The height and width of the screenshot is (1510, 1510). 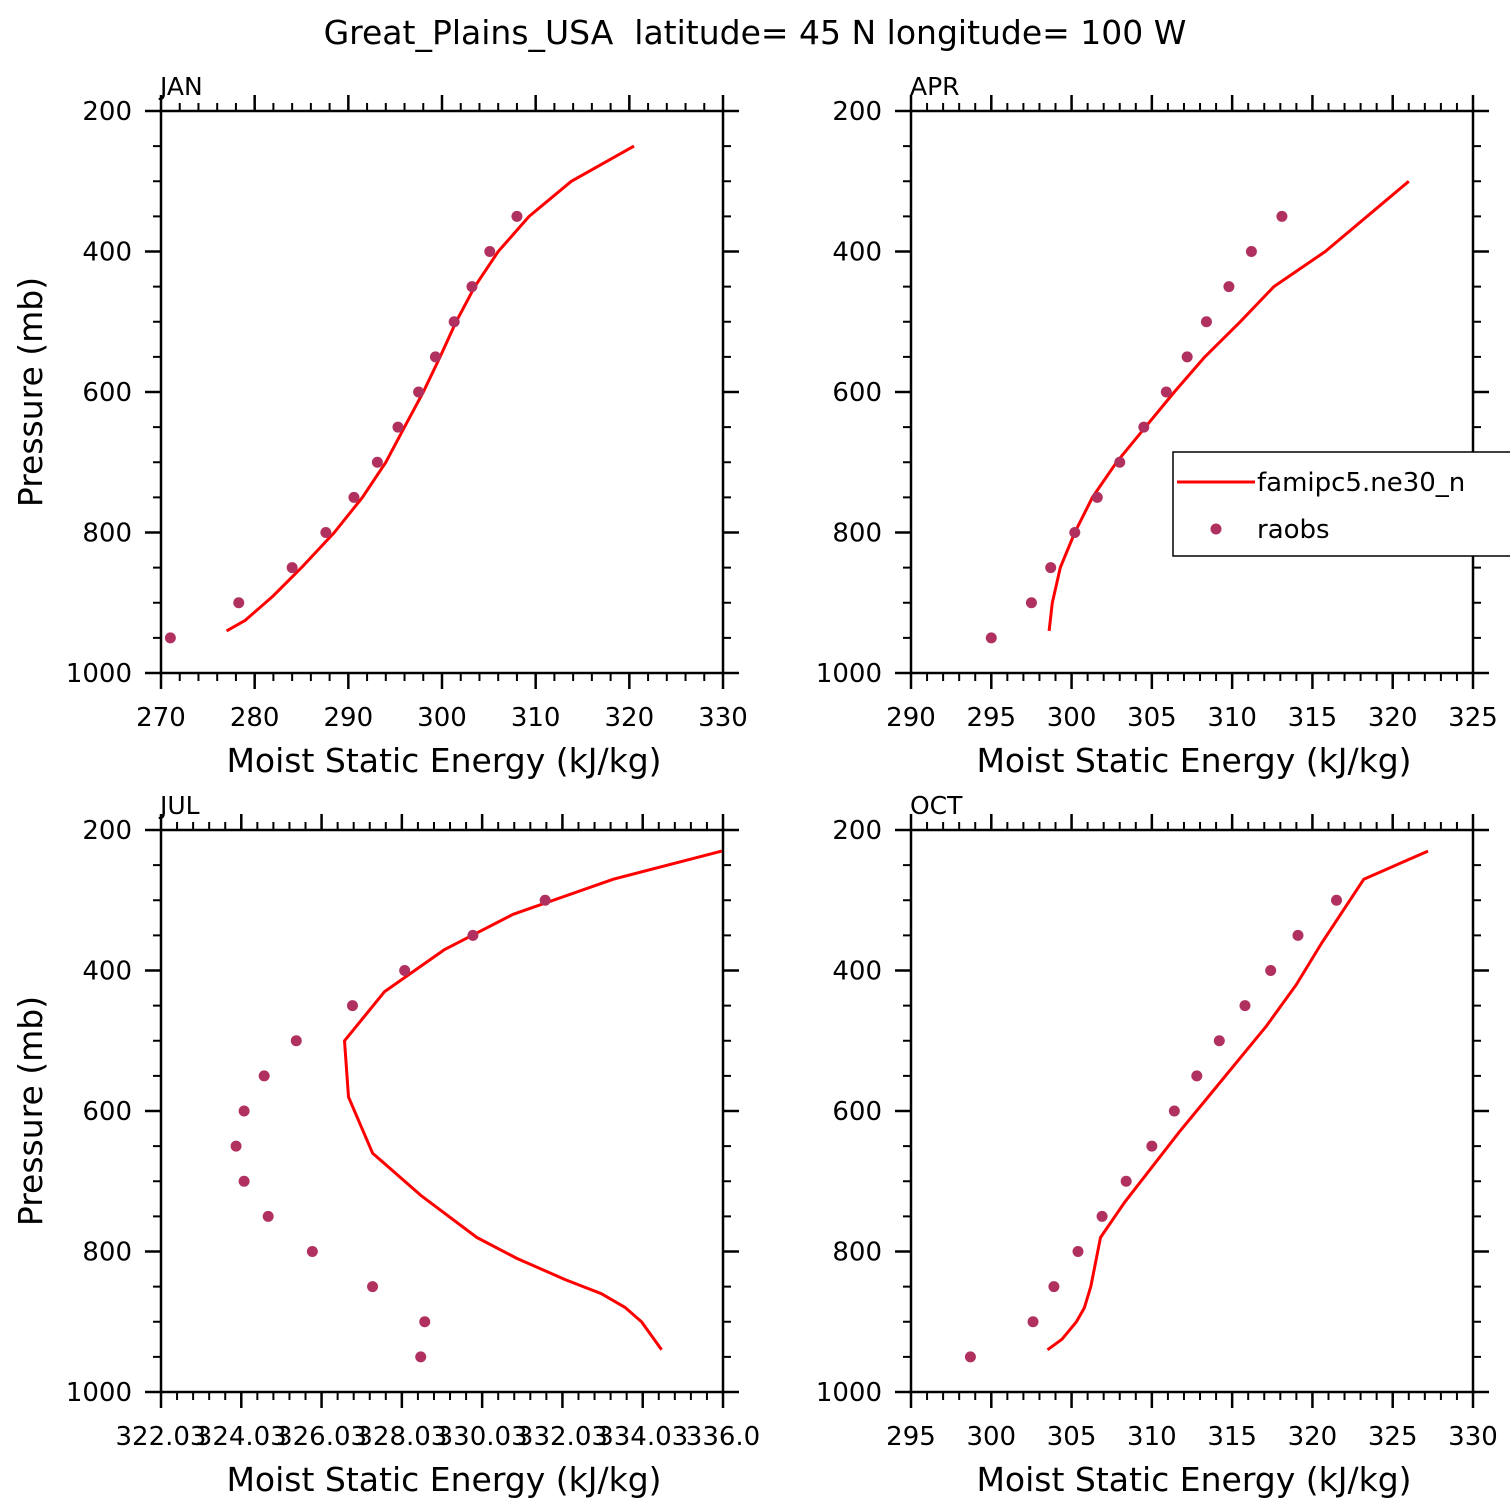 I want to click on panel-title: OCT, so click(x=936, y=805).